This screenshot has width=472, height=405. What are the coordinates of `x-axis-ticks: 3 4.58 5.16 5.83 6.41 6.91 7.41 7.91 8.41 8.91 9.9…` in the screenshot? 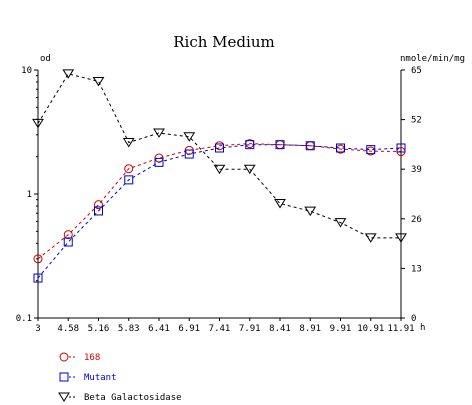 It's located at (225, 326).